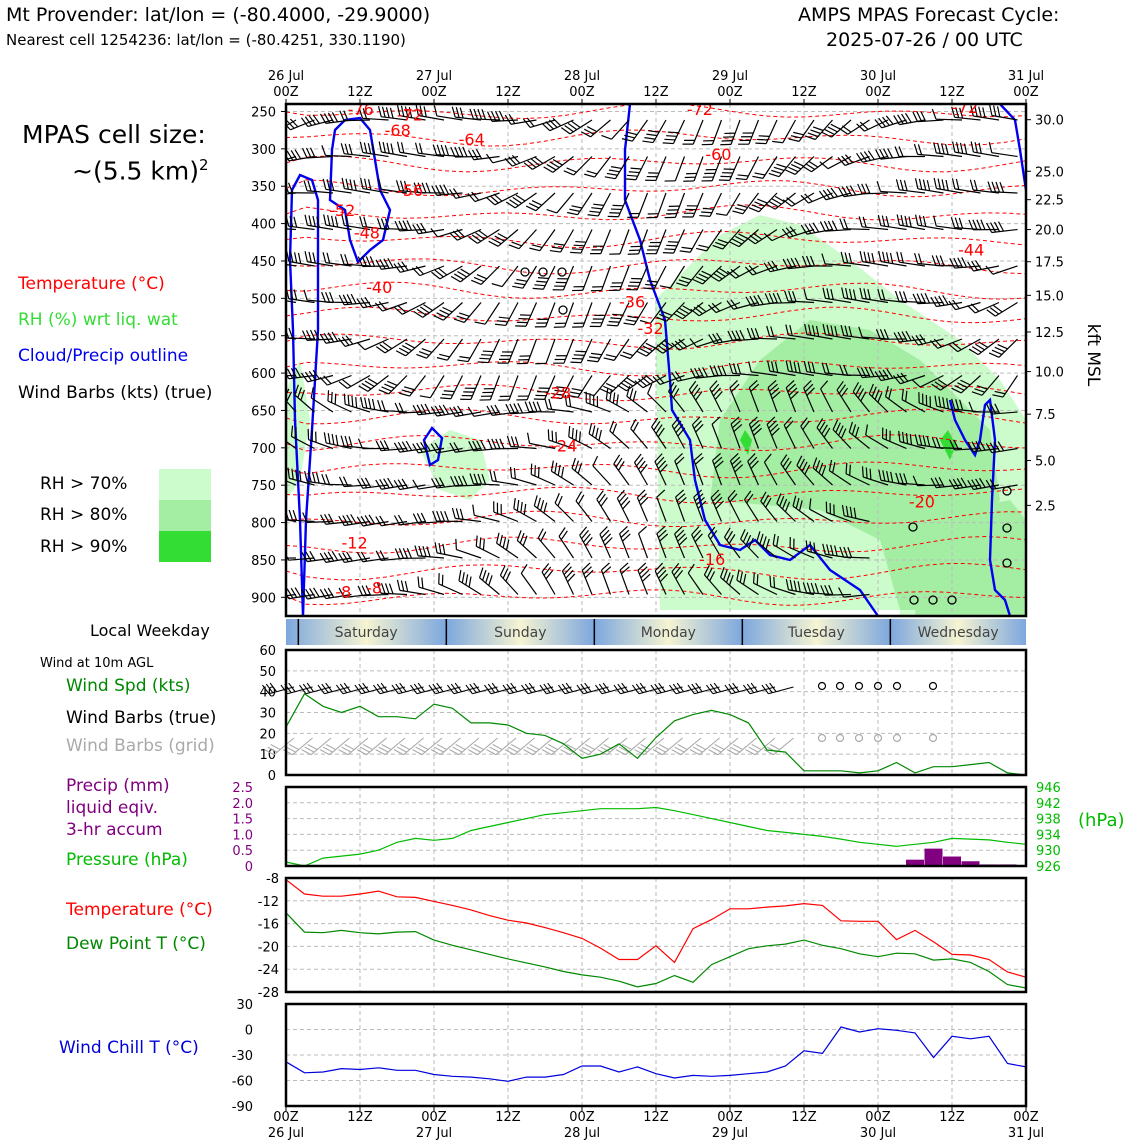  Describe the element at coordinates (958, 632) in the screenshot. I see `weekday-segment` at that location.